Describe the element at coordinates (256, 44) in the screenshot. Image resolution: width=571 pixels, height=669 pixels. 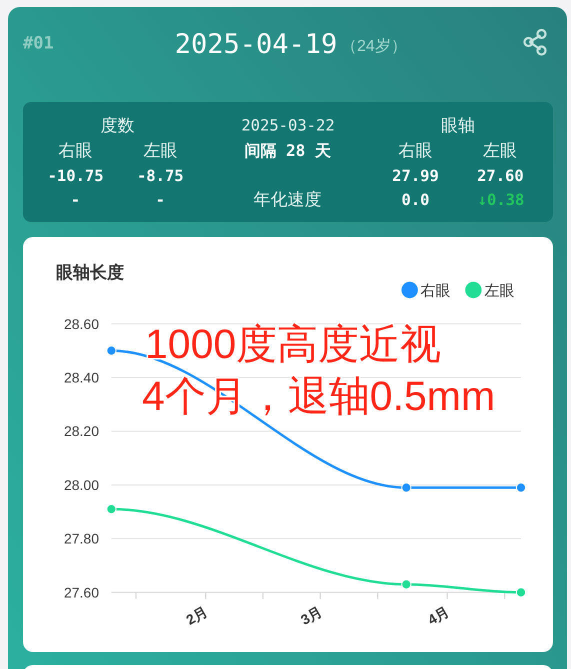
I see `title: 2025-04-19` at that location.